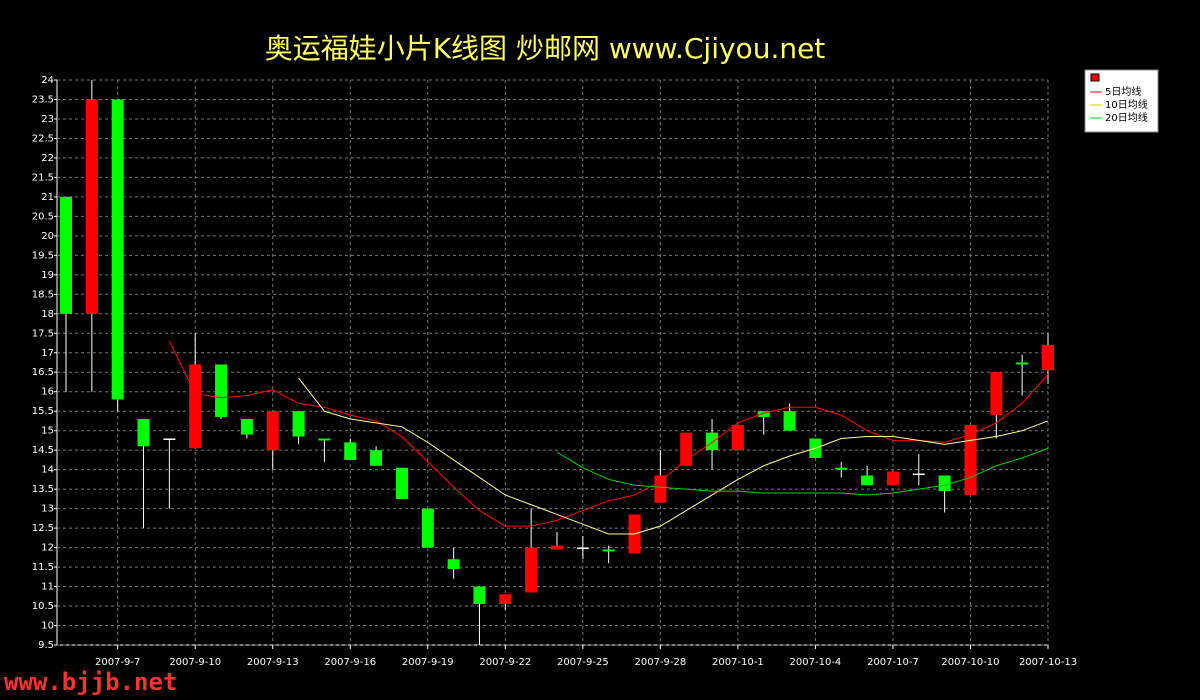 The width and height of the screenshot is (1200, 700). I want to click on x-tick-label: 2007-10-4, so click(816, 662).